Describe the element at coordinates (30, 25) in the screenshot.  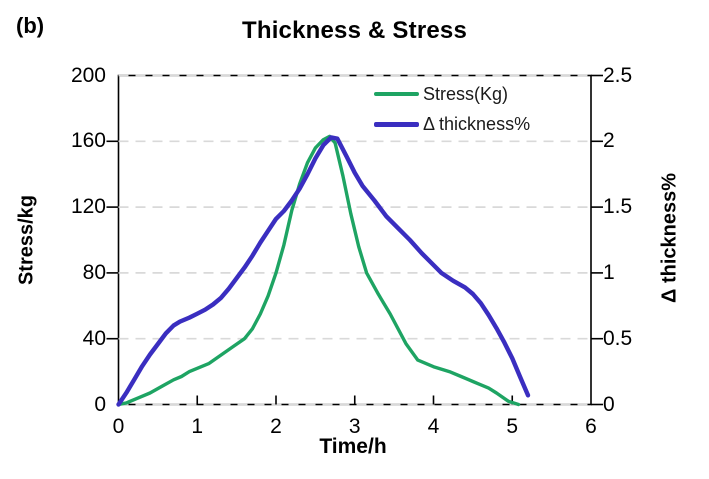
I see `panel-label: (b)` at that location.